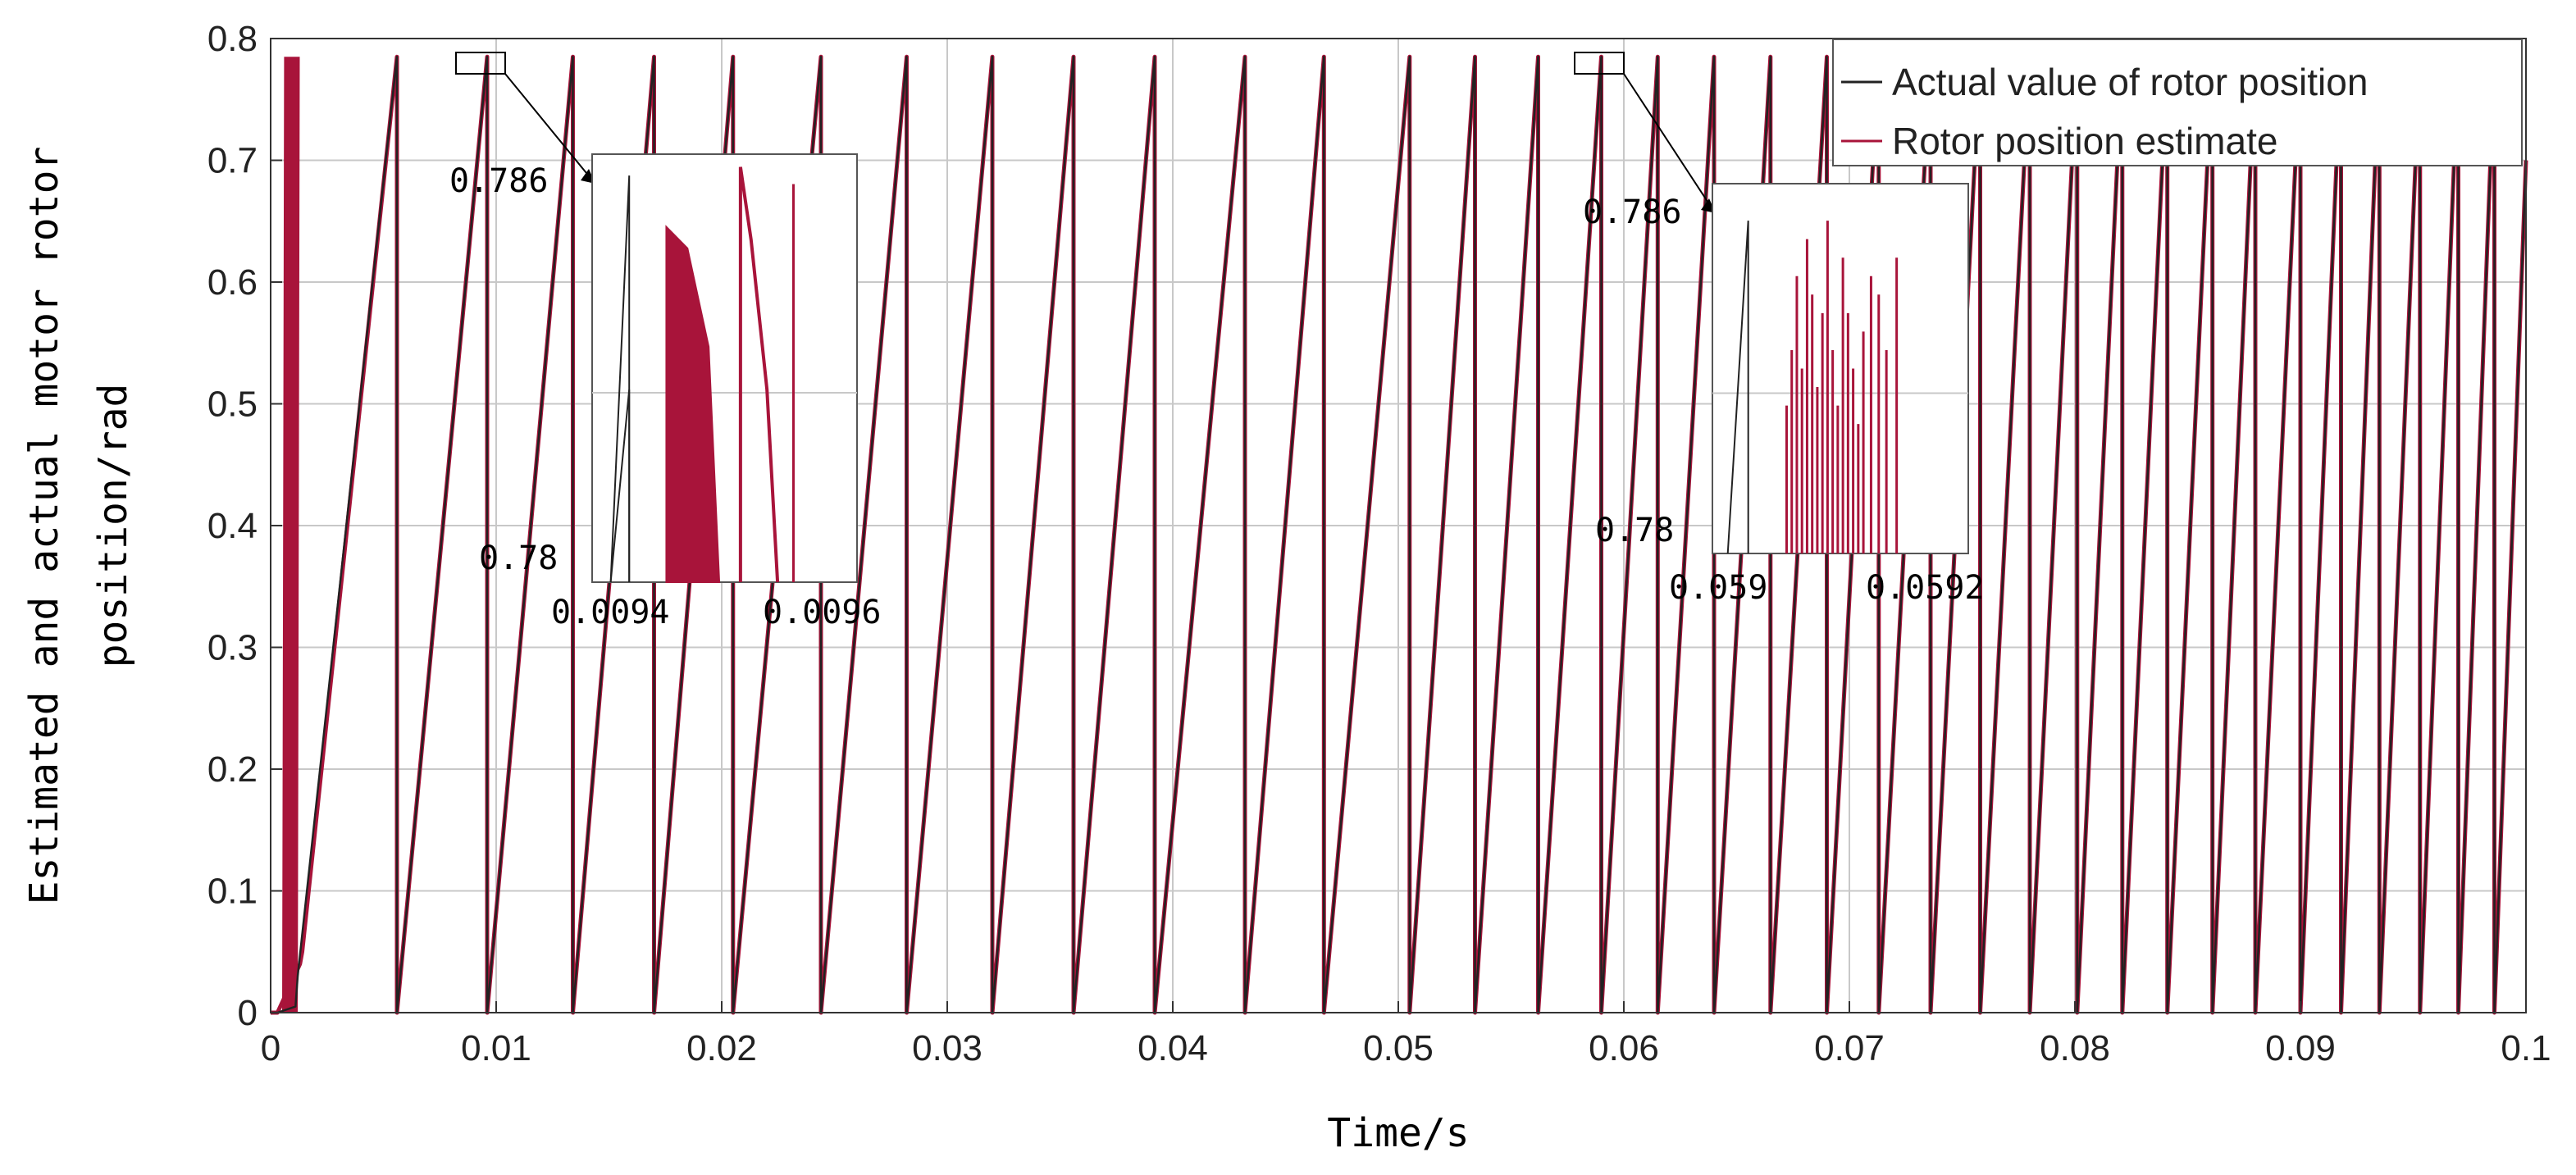 Image resolution: width=2576 pixels, height=1175 pixels. I want to click on legend-label-estimate: Rotor position estimate, so click(2084, 141).